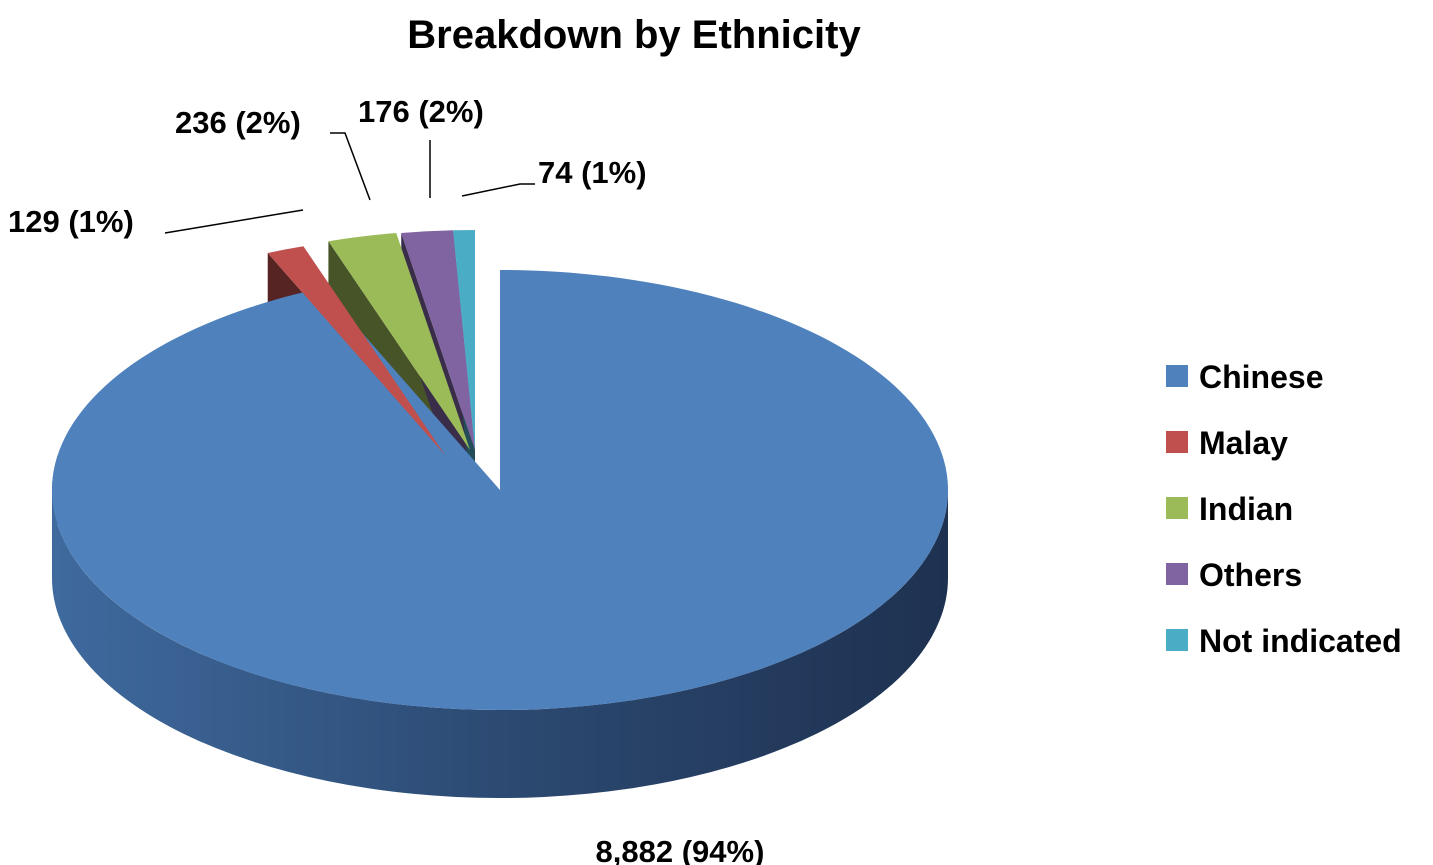  I want to click on slice-indian, so click(399, 341).